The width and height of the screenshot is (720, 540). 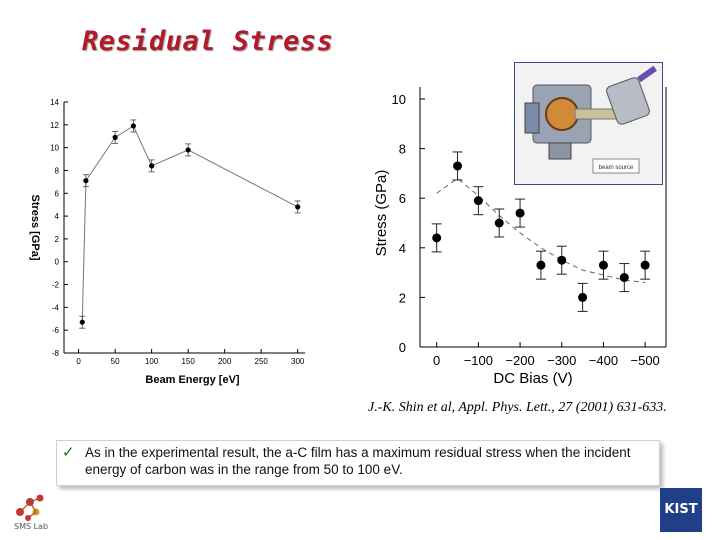 I want to click on x-tick-label: 200, so click(x=225, y=361).